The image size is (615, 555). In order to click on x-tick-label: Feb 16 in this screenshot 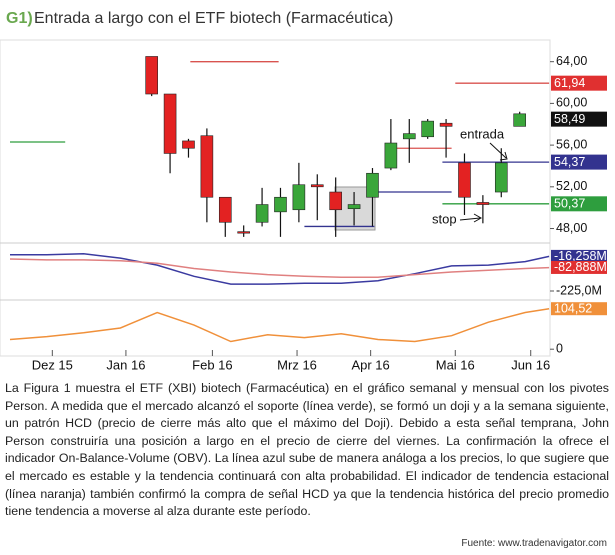, I will do `click(212, 364)`.